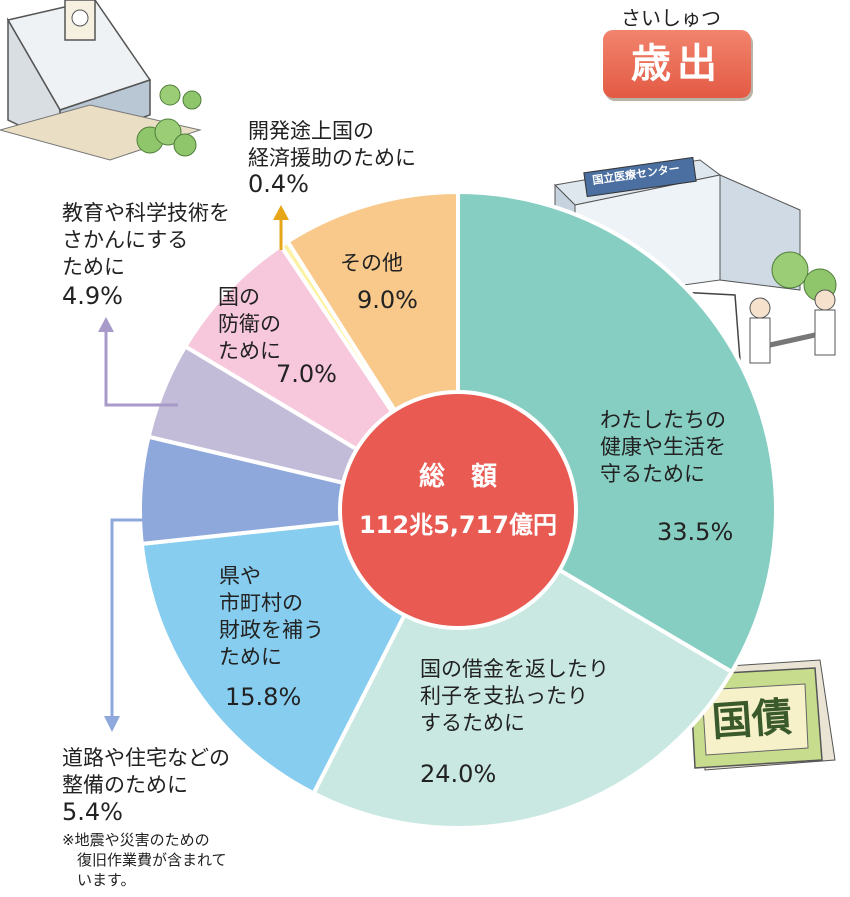 This screenshot has width=850, height=897. Describe the element at coordinates (92, 812) in the screenshot. I see `pct-roads: 5.4%` at that location.